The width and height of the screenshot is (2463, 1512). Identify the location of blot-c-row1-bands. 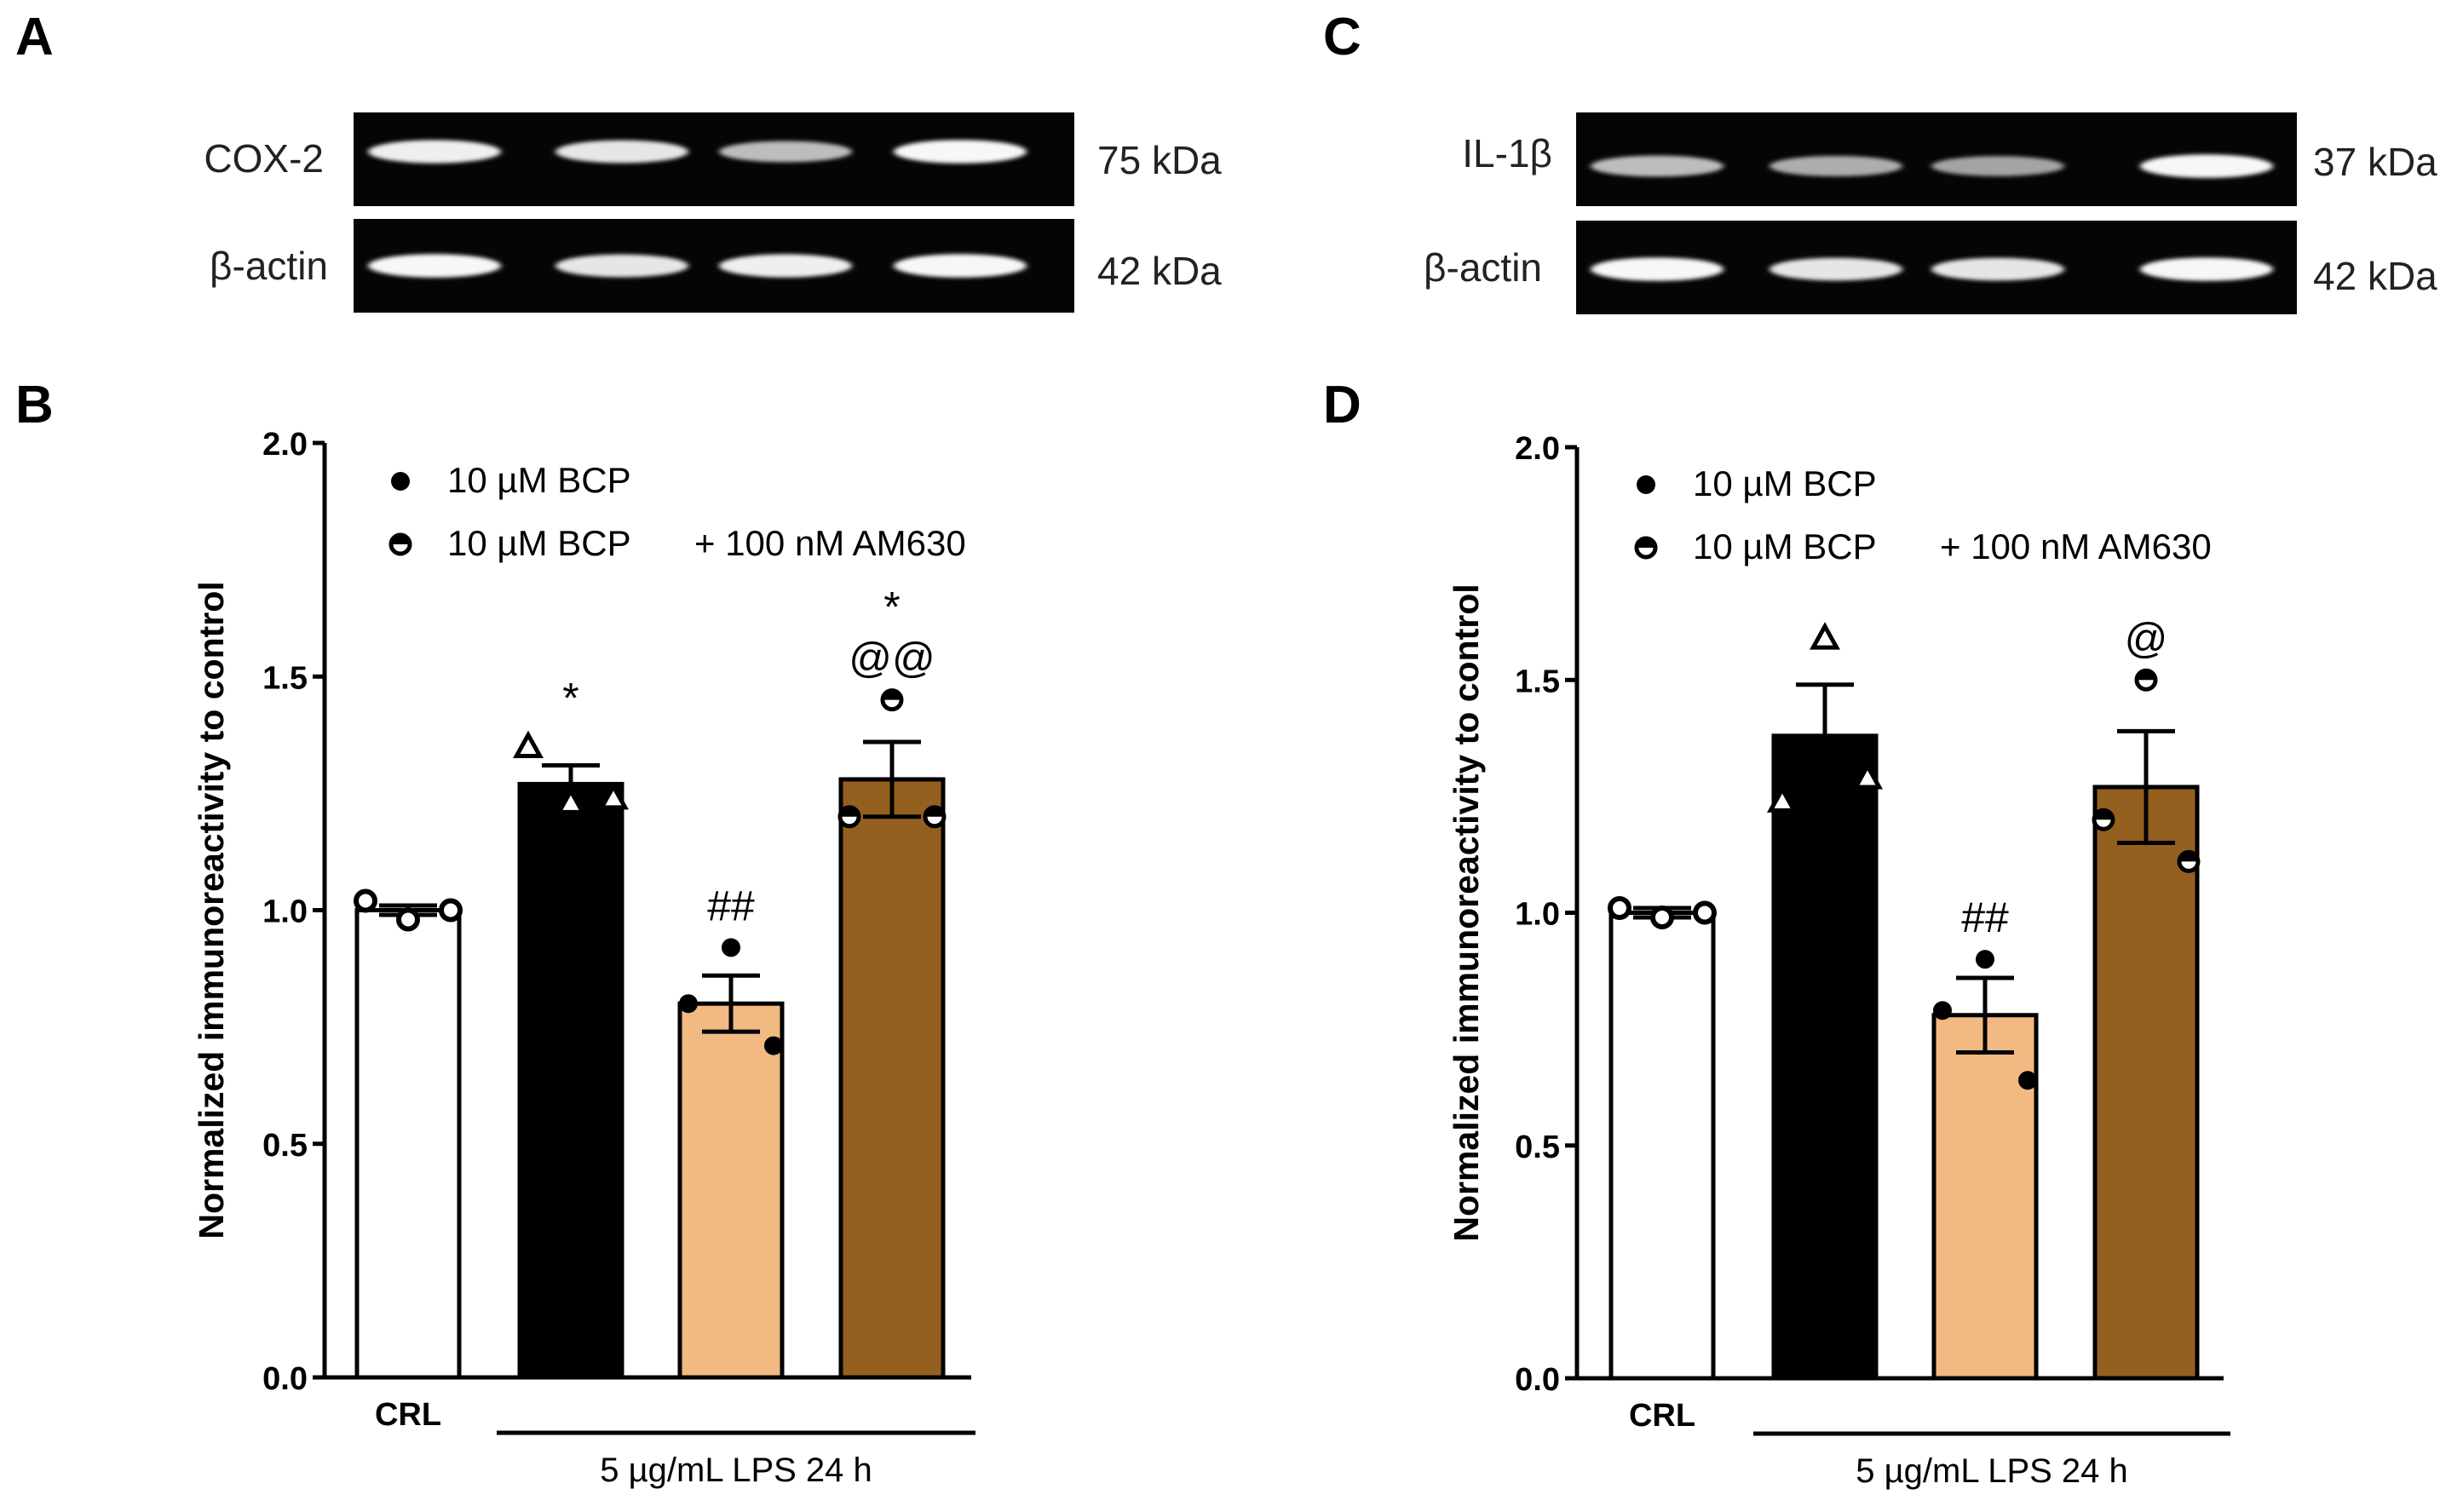
(1932, 166).